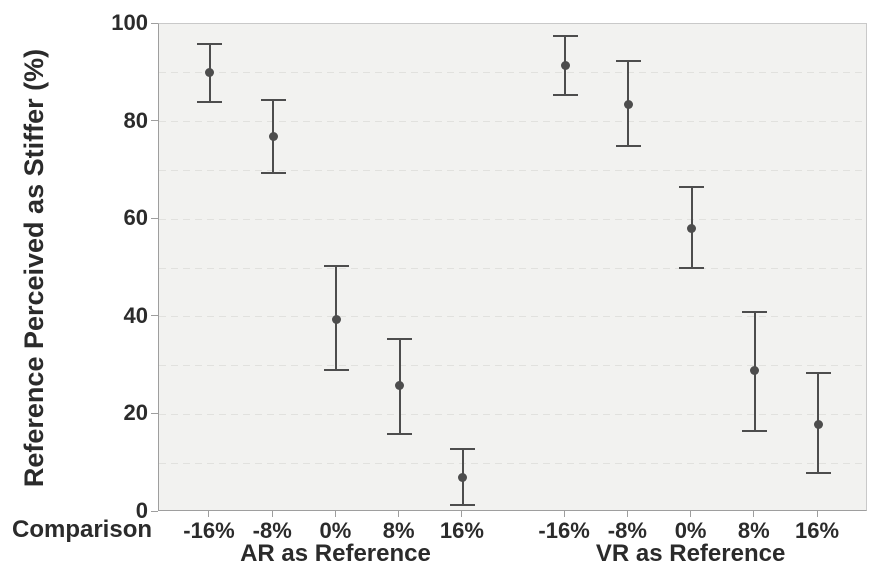 The height and width of the screenshot is (567, 891). I want to click on group-label: AR as Reference, so click(335, 553).